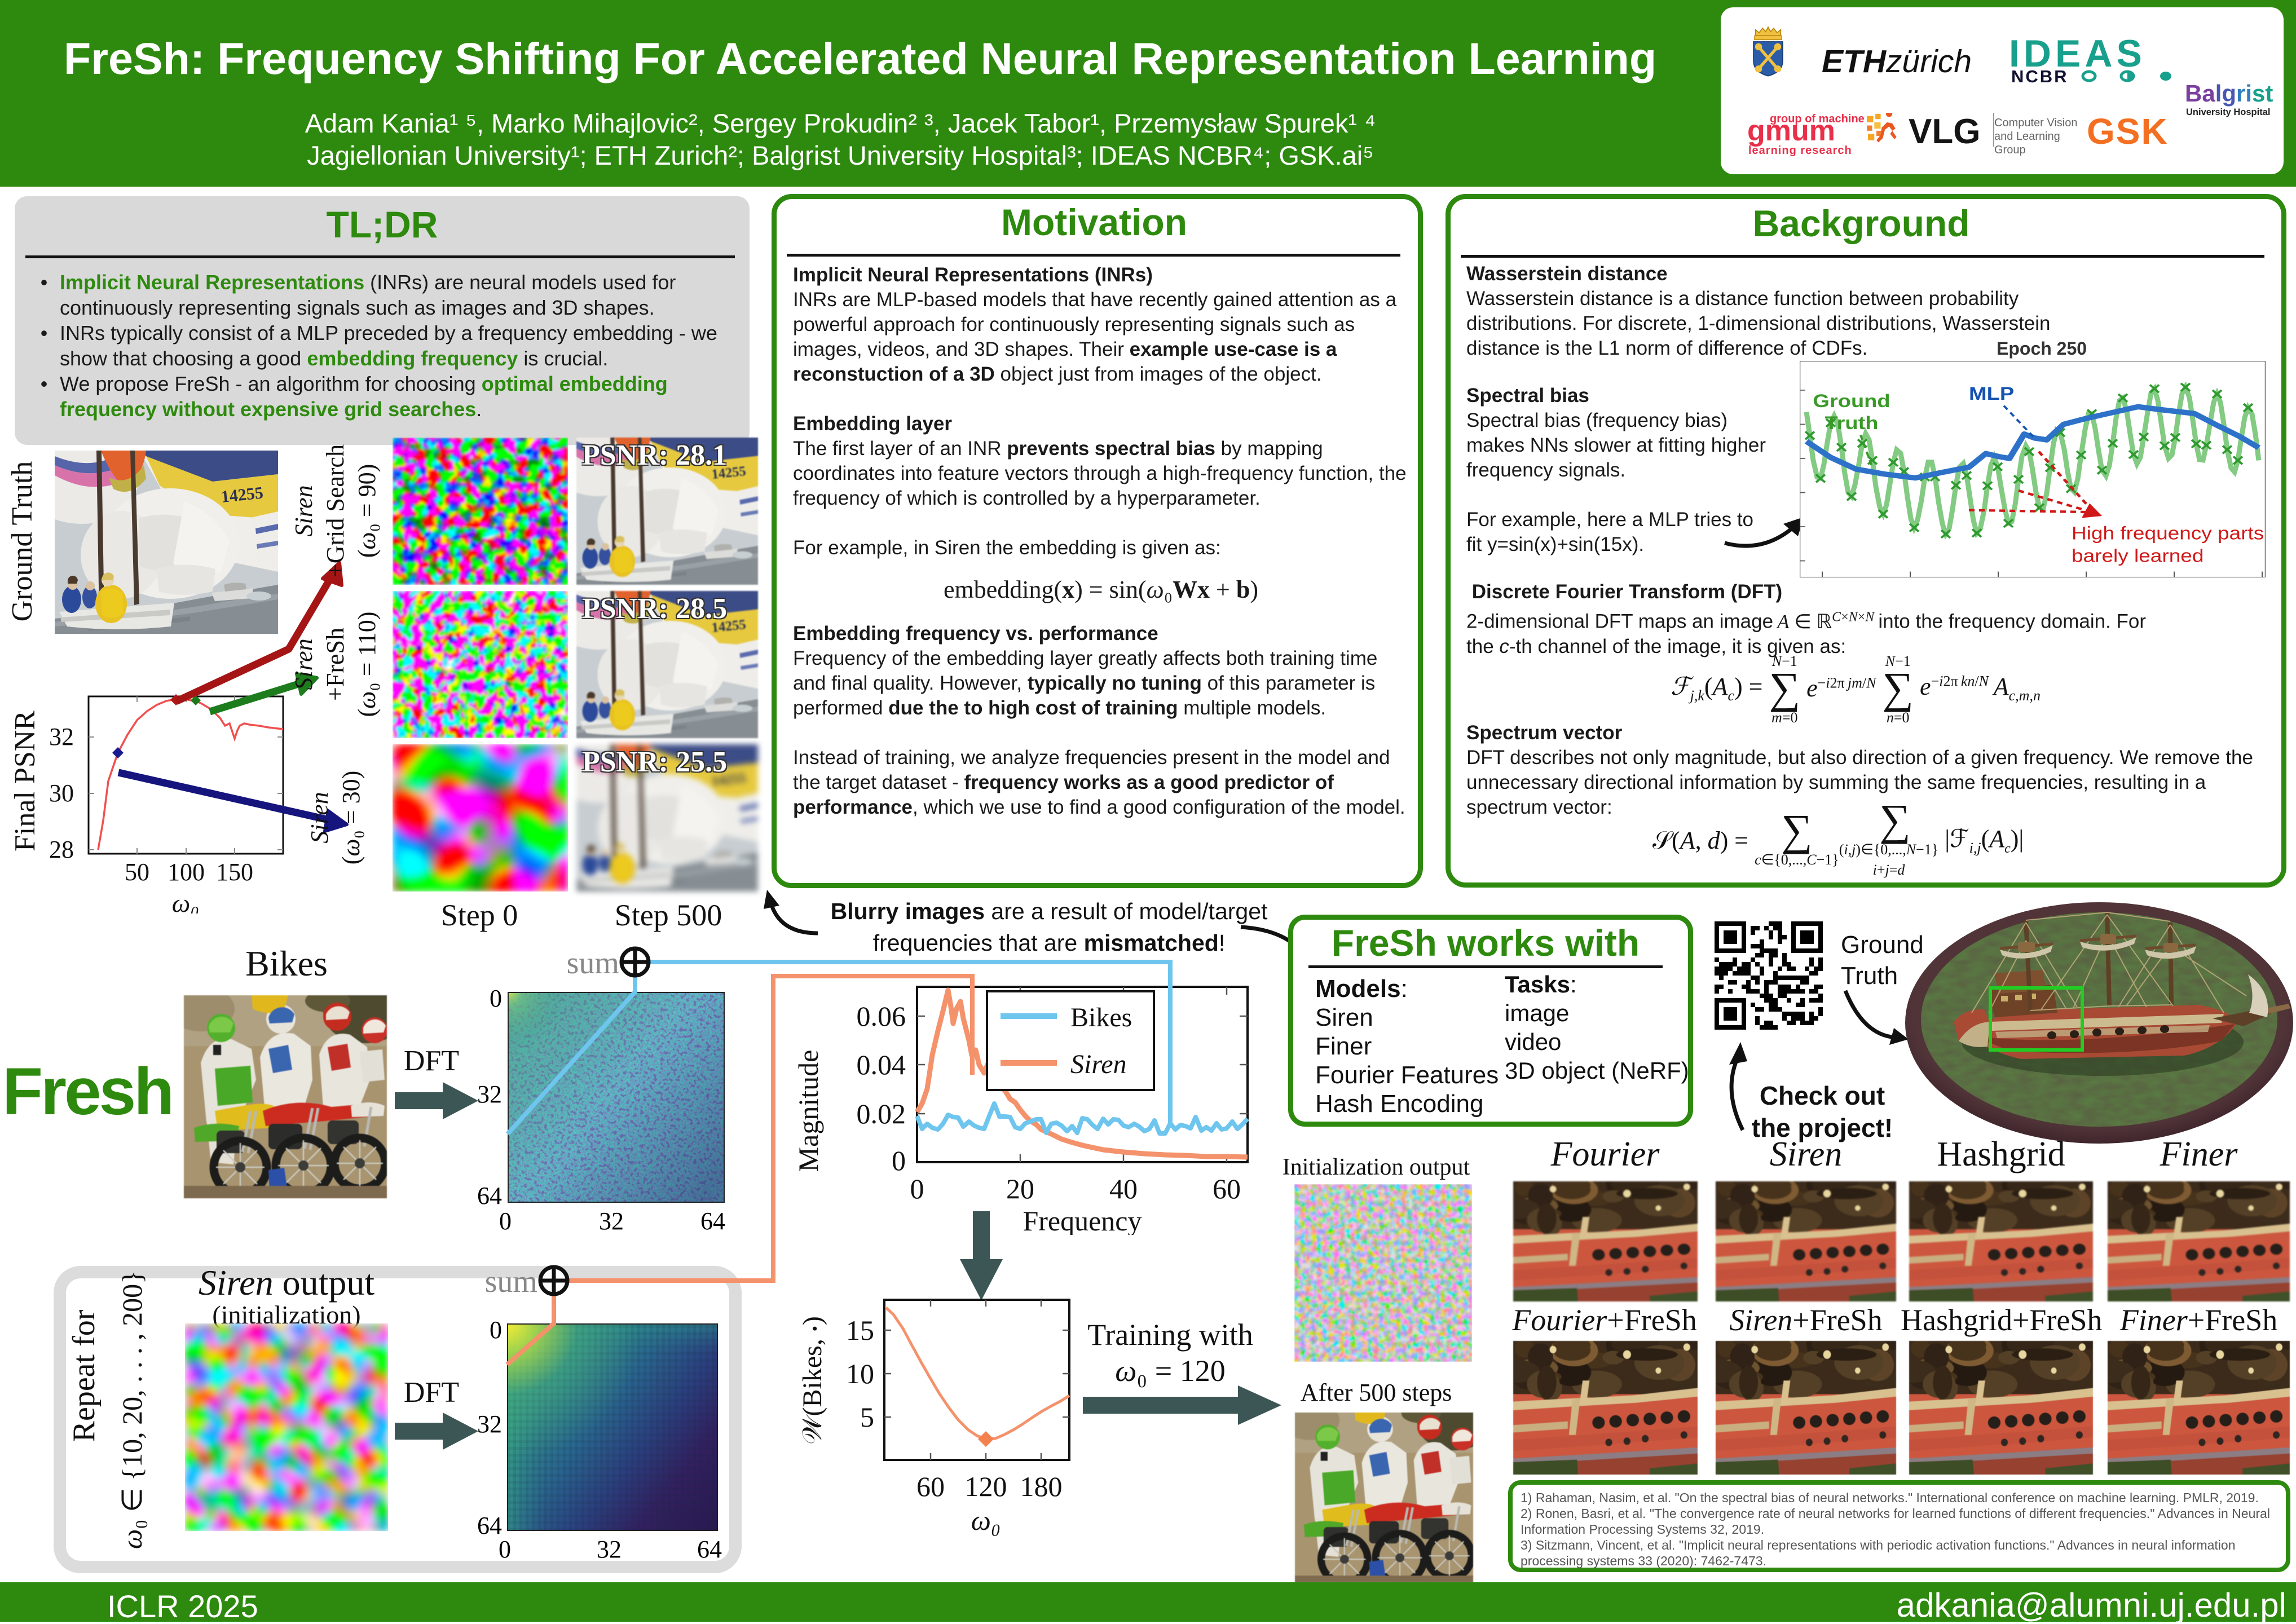 This screenshot has width=2296, height=1624. What do you see at coordinates (1082, 1220) in the screenshot?
I see `svg-text: Frequency` at bounding box center [1082, 1220].